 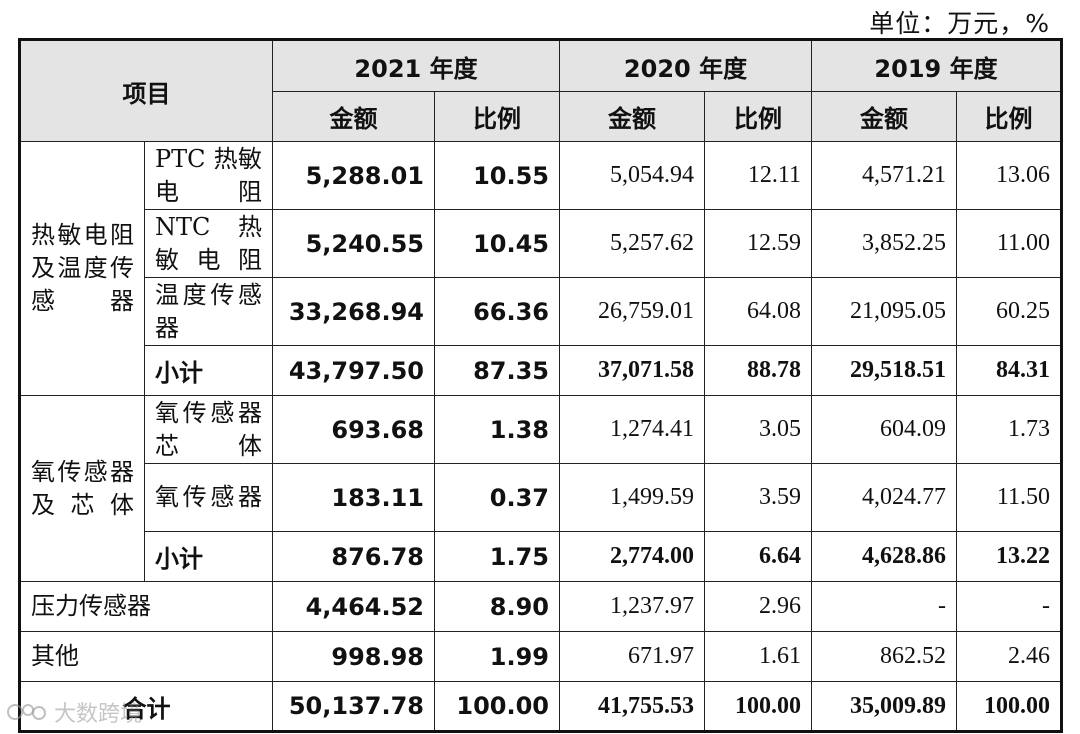 What do you see at coordinates (1009, 311) in the screenshot?
I see `ratio-2019: 60.25` at bounding box center [1009, 311].